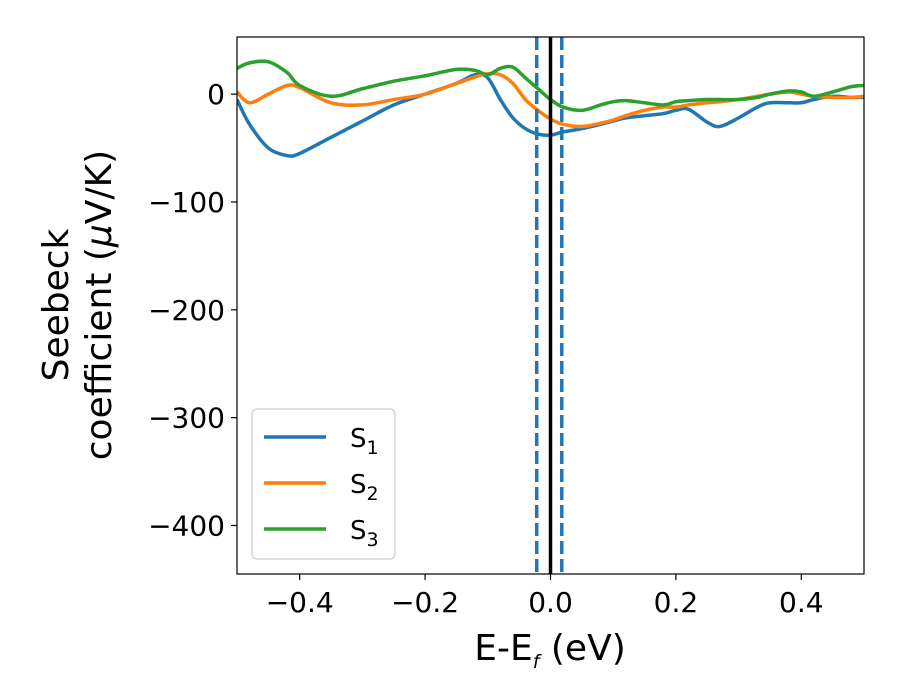 The width and height of the screenshot is (900, 700). Describe the element at coordinates (676, 602) in the screenshot. I see `x-tick-label: 0.2` at that location.